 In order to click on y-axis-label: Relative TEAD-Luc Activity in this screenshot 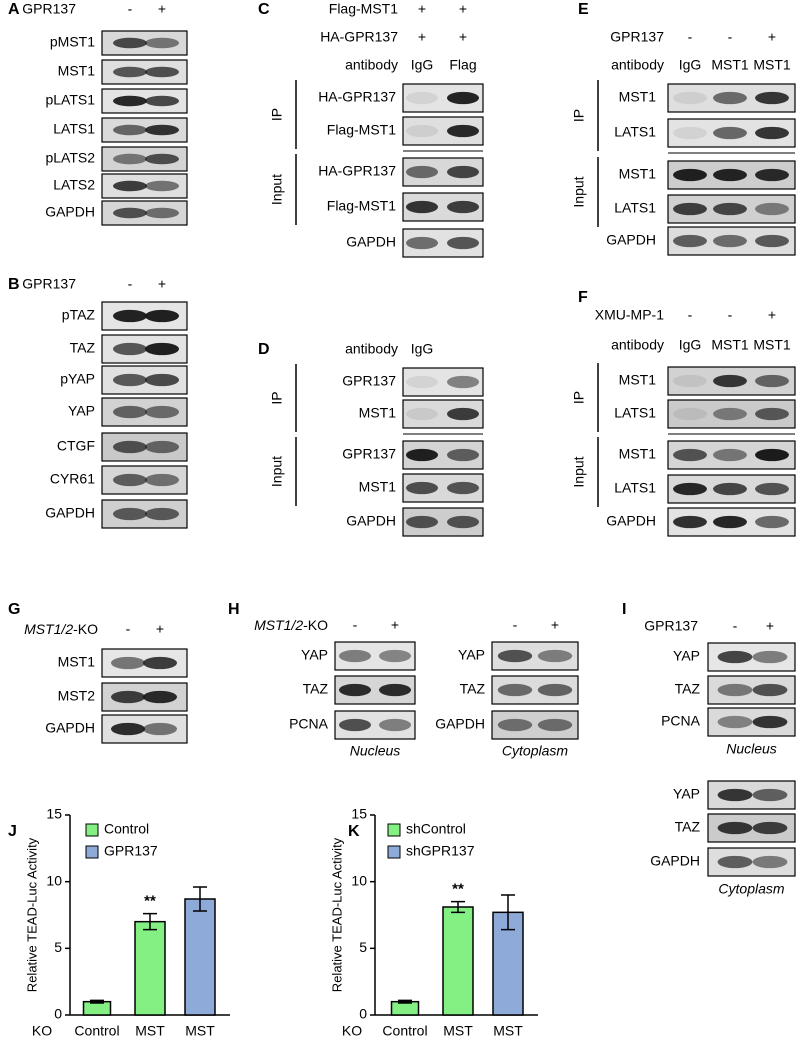, I will do `click(336, 914)`.